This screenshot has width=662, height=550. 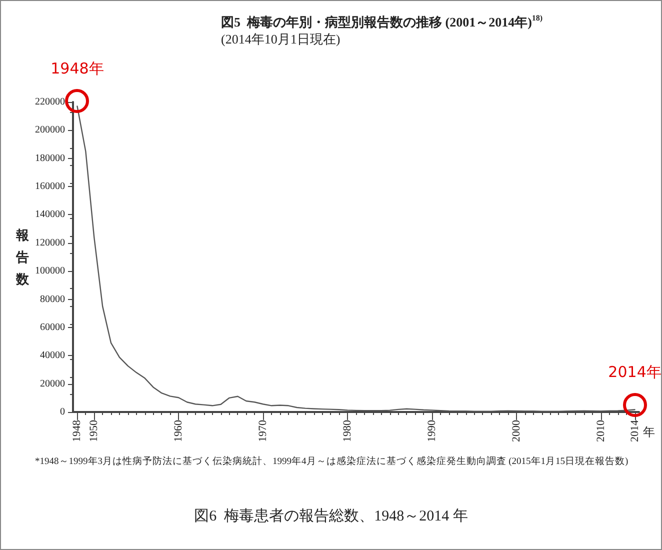 What do you see at coordinates (50, 186) in the screenshot?
I see `y-tick-label: 160000` at bounding box center [50, 186].